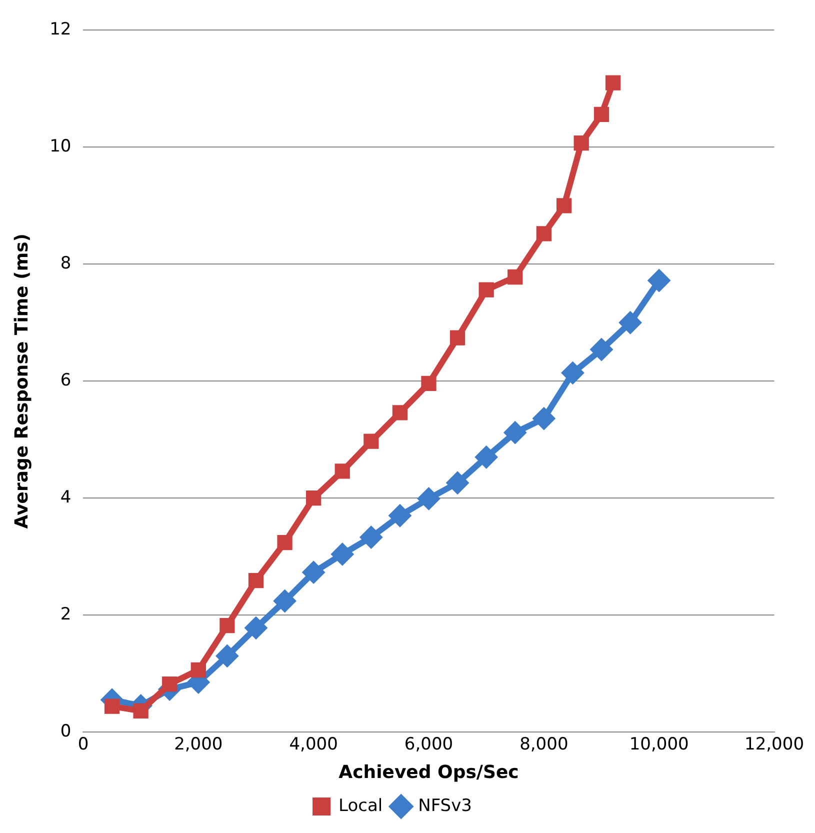 The height and width of the screenshot is (833, 815). Describe the element at coordinates (66, 380) in the screenshot. I see `y-tick-label: 6` at that location.